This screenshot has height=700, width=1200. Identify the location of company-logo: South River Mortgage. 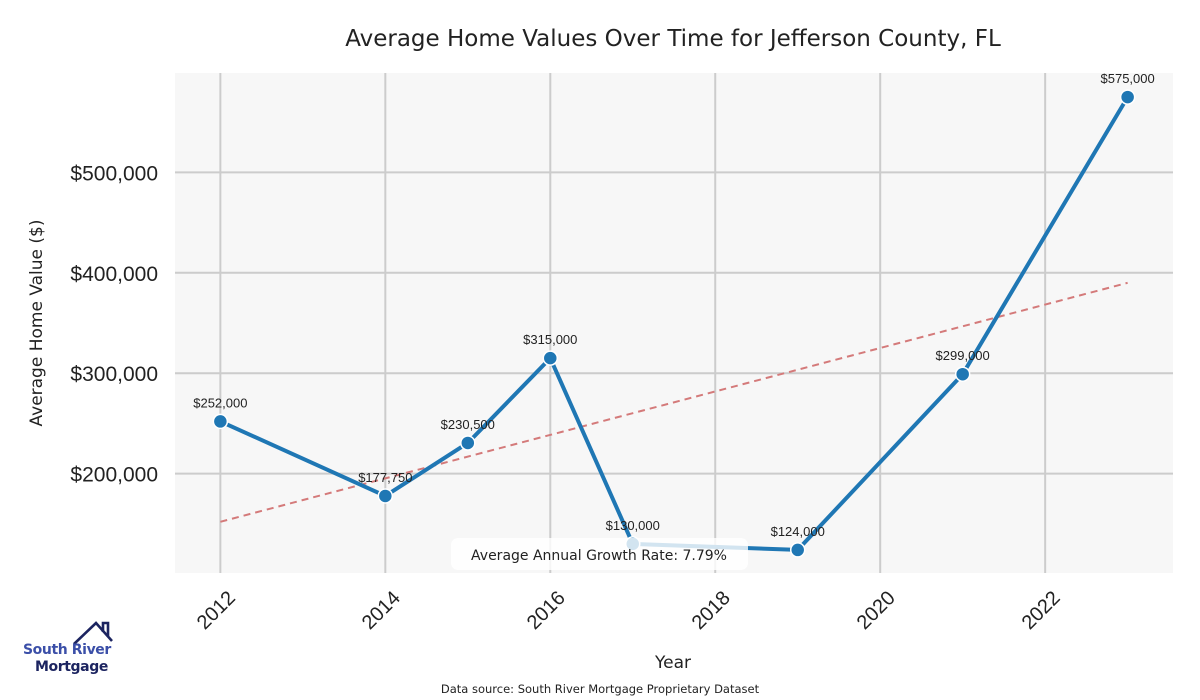
(70, 650).